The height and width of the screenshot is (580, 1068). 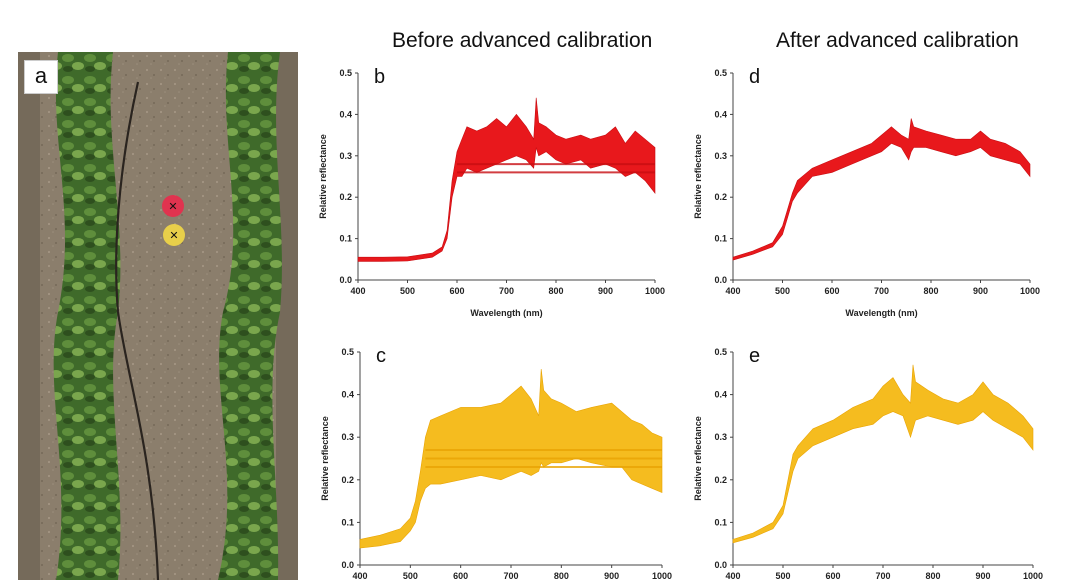 What do you see at coordinates (522, 40) in the screenshot?
I see `header-before-calibration: Before advanced calibration` at bounding box center [522, 40].